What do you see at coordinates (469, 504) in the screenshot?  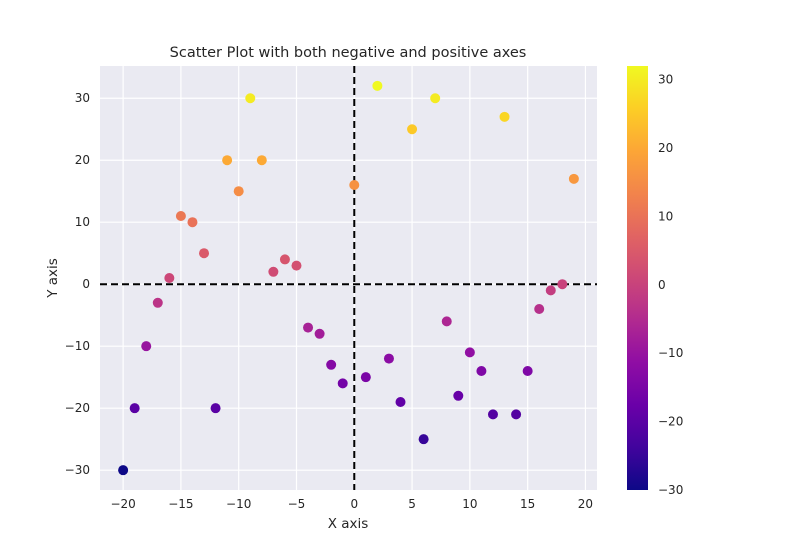 I see `x-tick-label: 10` at bounding box center [469, 504].